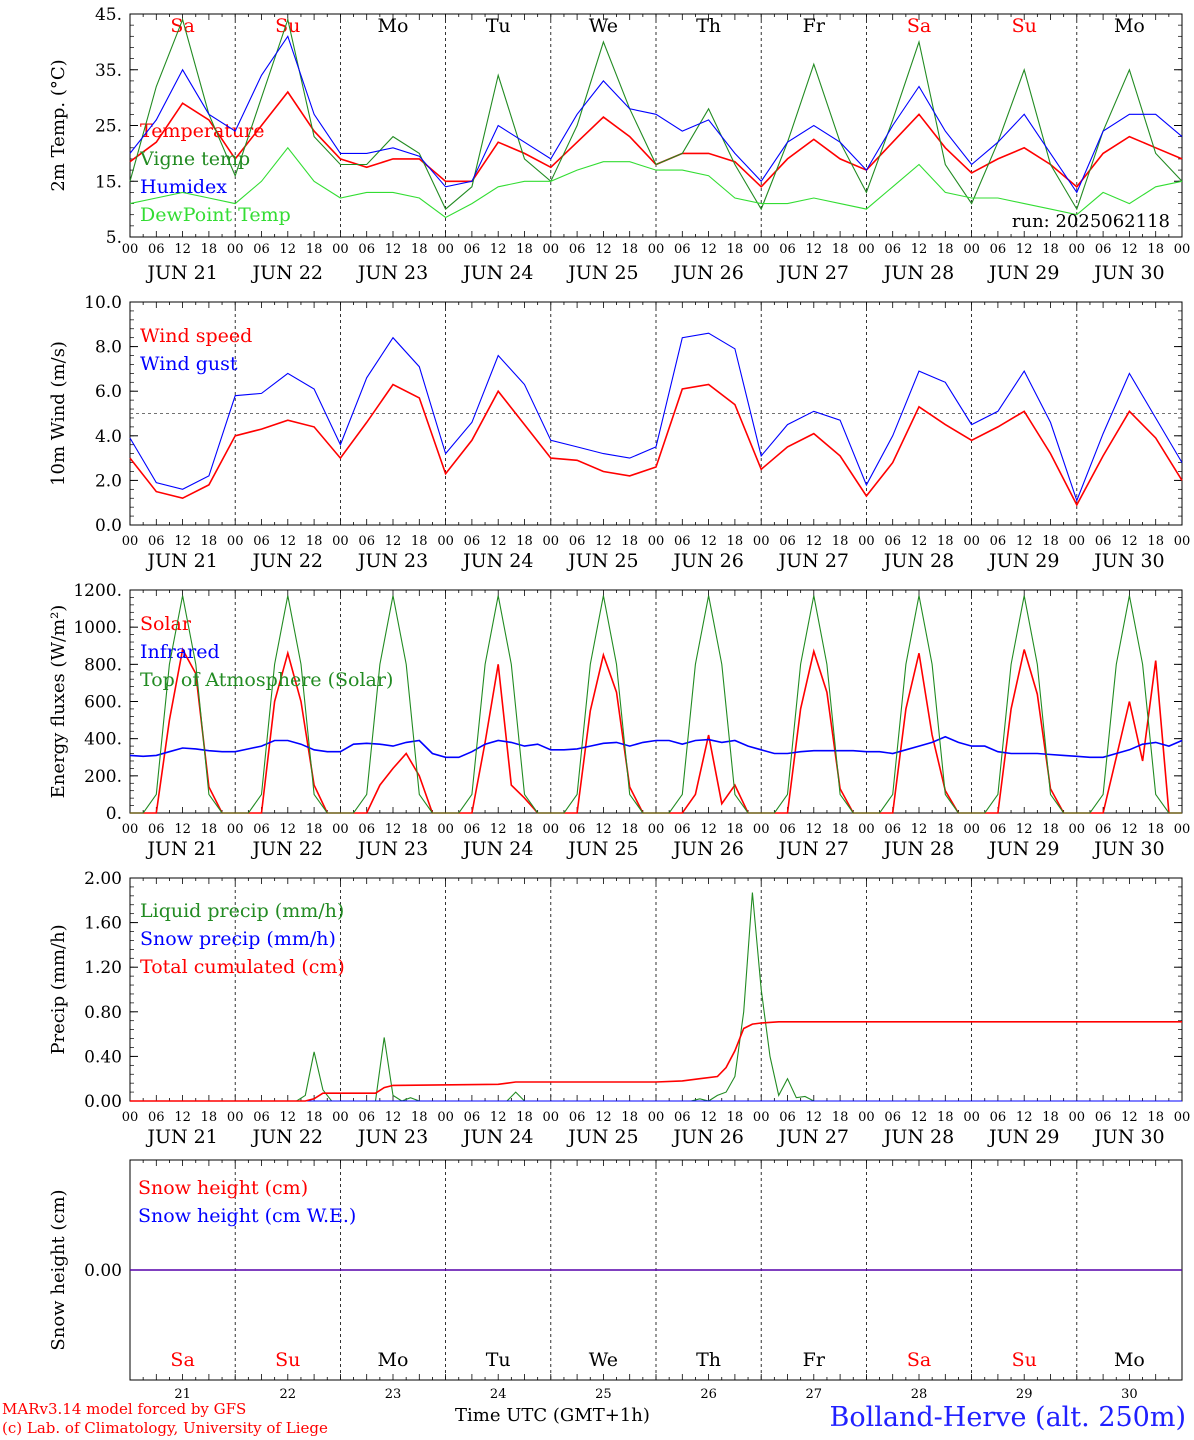 This screenshot has width=1194, height=1440. I want to click on weekday-label: Fr, so click(814, 1360).